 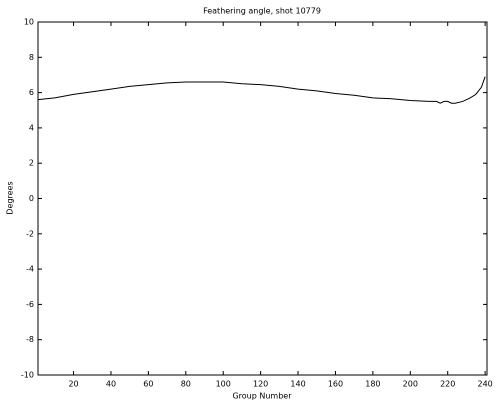 I want to click on chart-title: Feathering angle, shot 10779, so click(x=262, y=11).